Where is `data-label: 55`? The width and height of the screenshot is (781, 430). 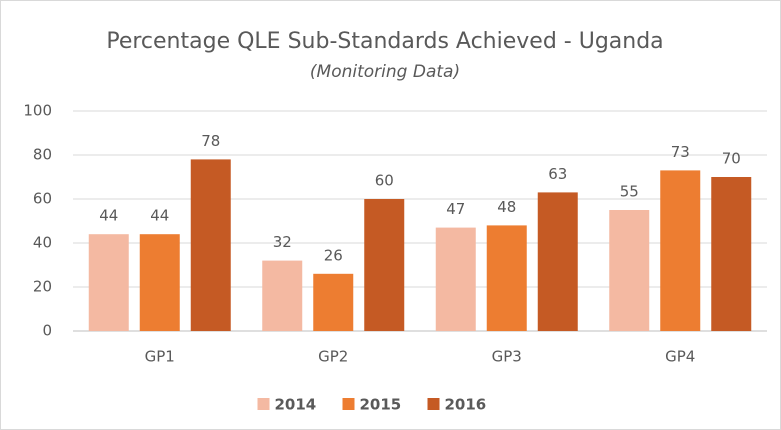 data-label: 55 is located at coordinates (629, 192).